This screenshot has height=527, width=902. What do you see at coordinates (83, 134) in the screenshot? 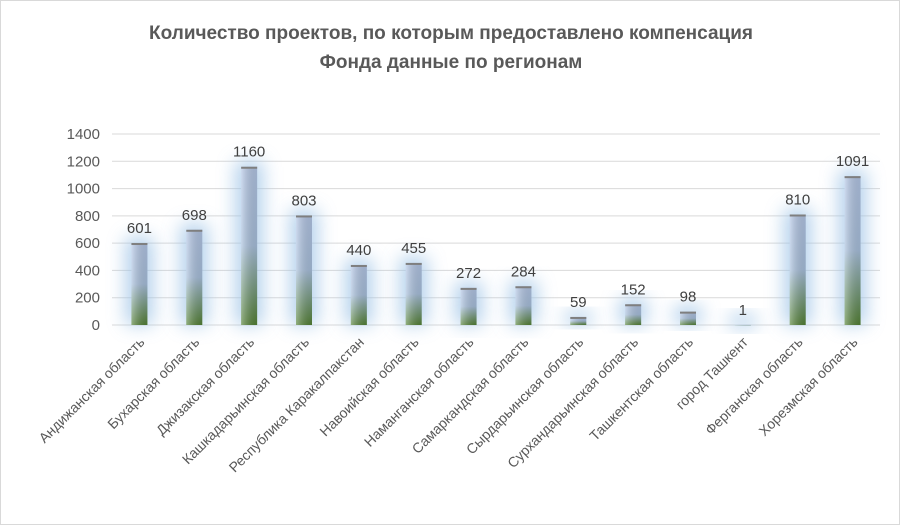
I see `y-tick-label: 1400` at bounding box center [83, 134].